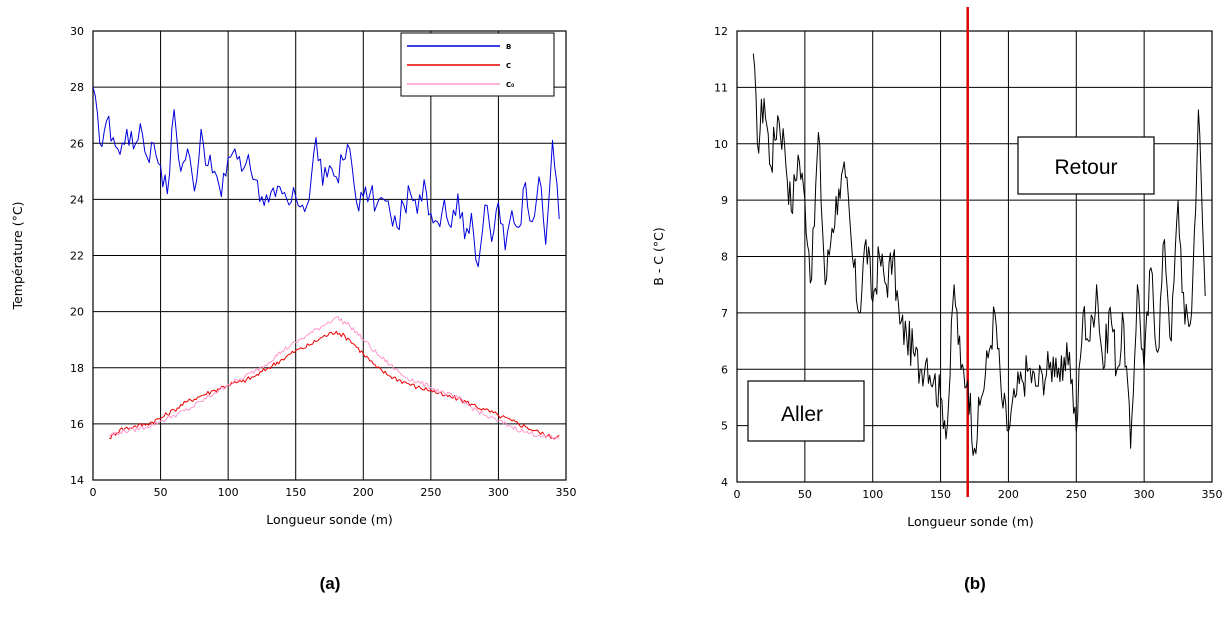  What do you see at coordinates (508, 47) in the screenshot?
I see `legend-label: B` at bounding box center [508, 47].